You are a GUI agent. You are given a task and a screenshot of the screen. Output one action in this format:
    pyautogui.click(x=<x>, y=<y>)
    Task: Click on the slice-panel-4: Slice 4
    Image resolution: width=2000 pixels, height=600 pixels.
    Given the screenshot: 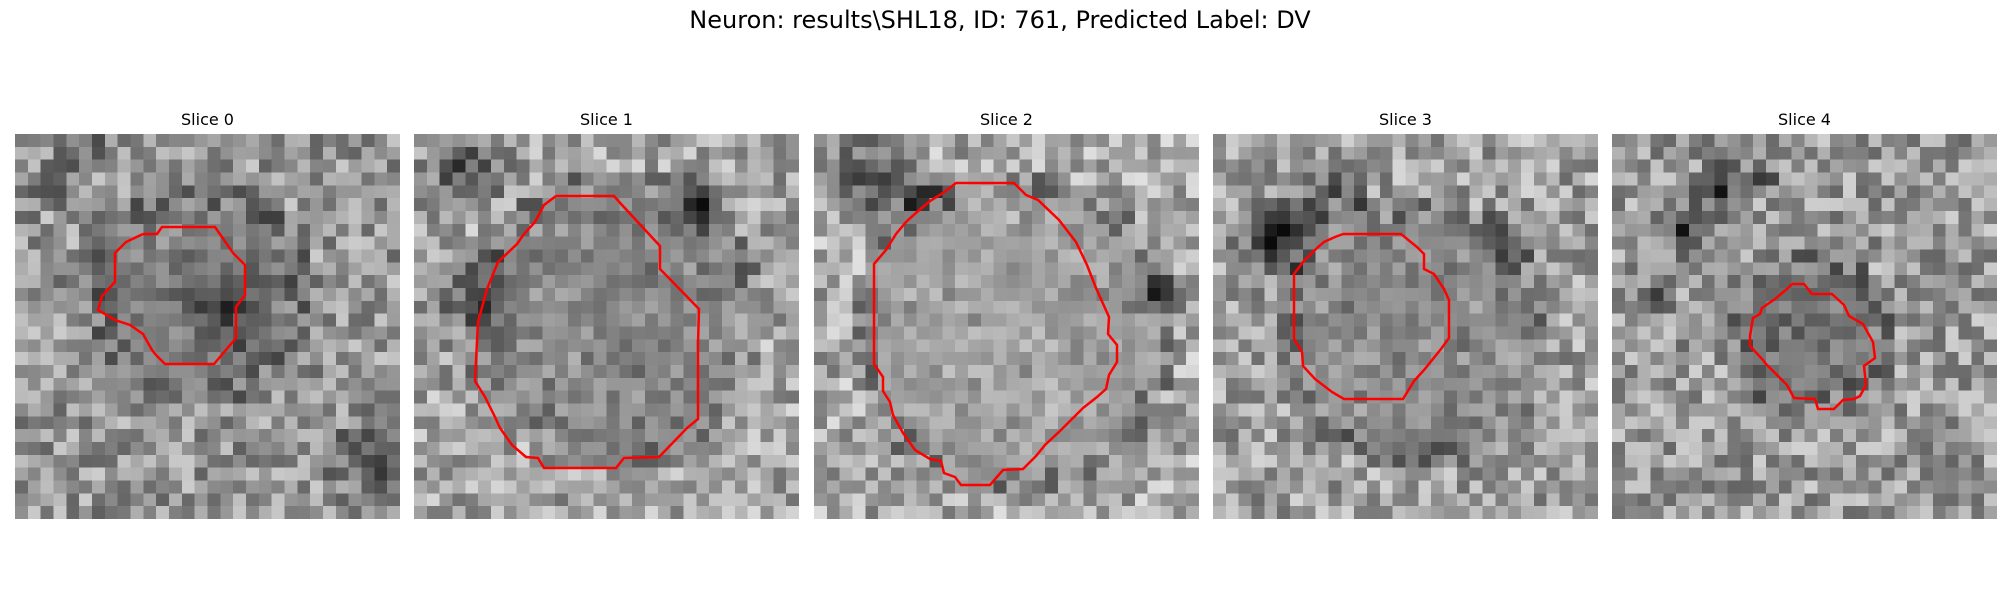 What is the action you would take?
    pyautogui.click(x=1804, y=314)
    